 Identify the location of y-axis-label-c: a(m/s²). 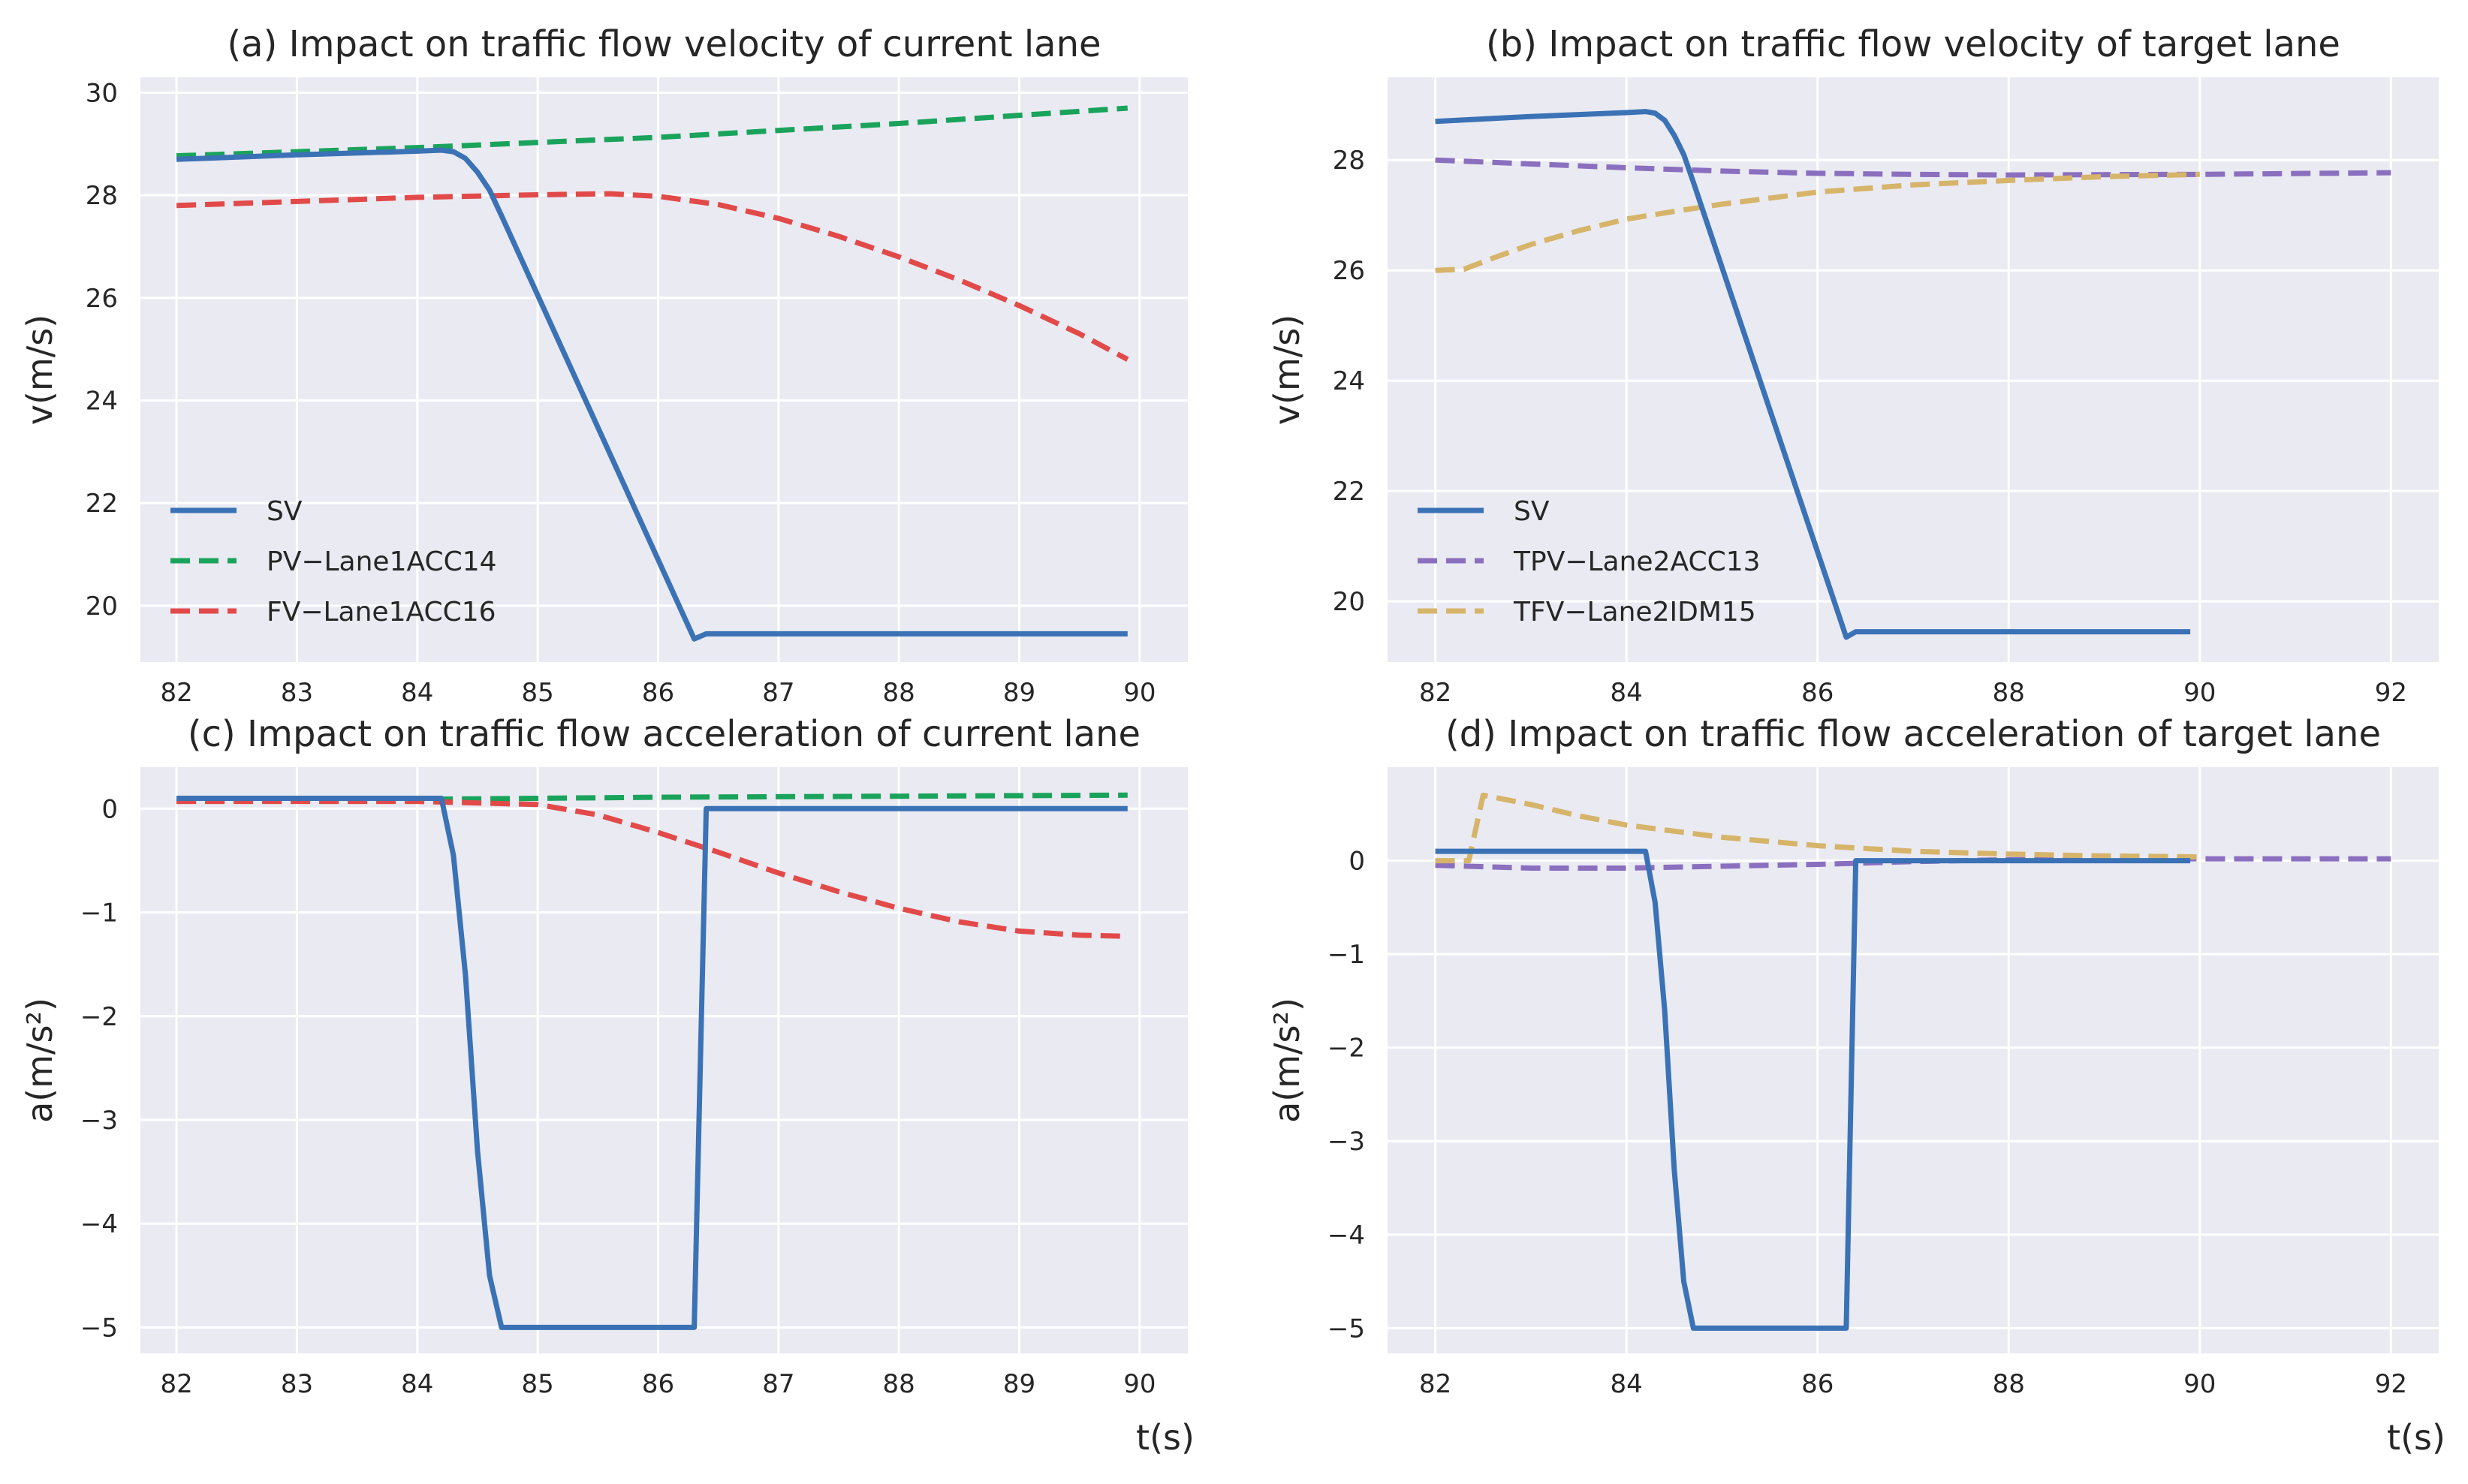
(40, 1060).